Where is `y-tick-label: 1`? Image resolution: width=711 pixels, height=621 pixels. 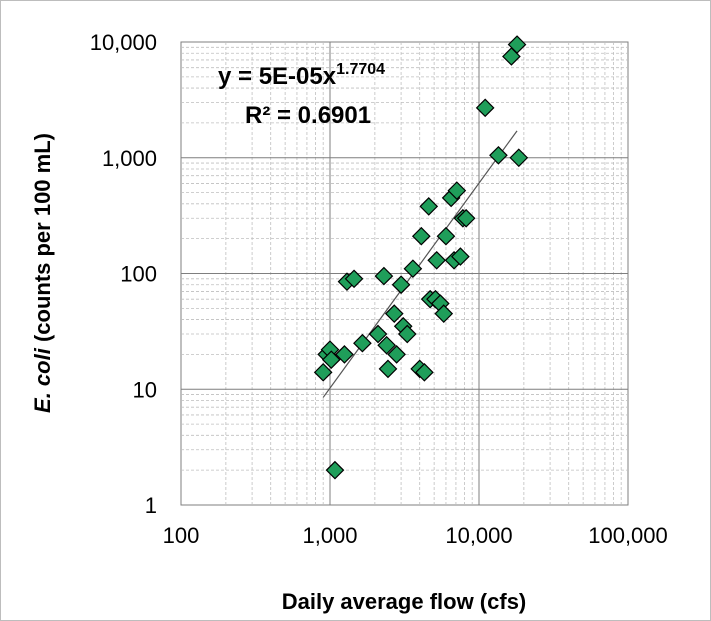 y-tick-label: 1 is located at coordinates (151, 505).